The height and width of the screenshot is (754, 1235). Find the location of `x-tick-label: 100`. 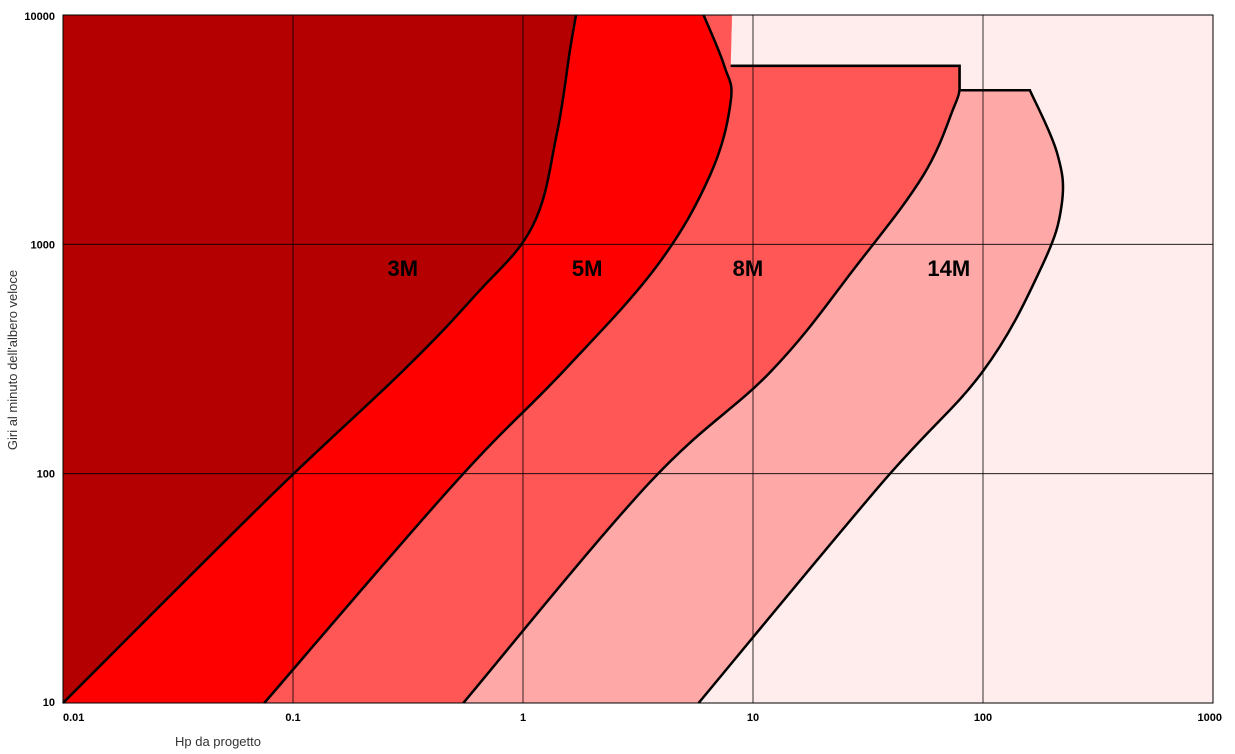

x-tick-label: 100 is located at coordinates (983, 718).